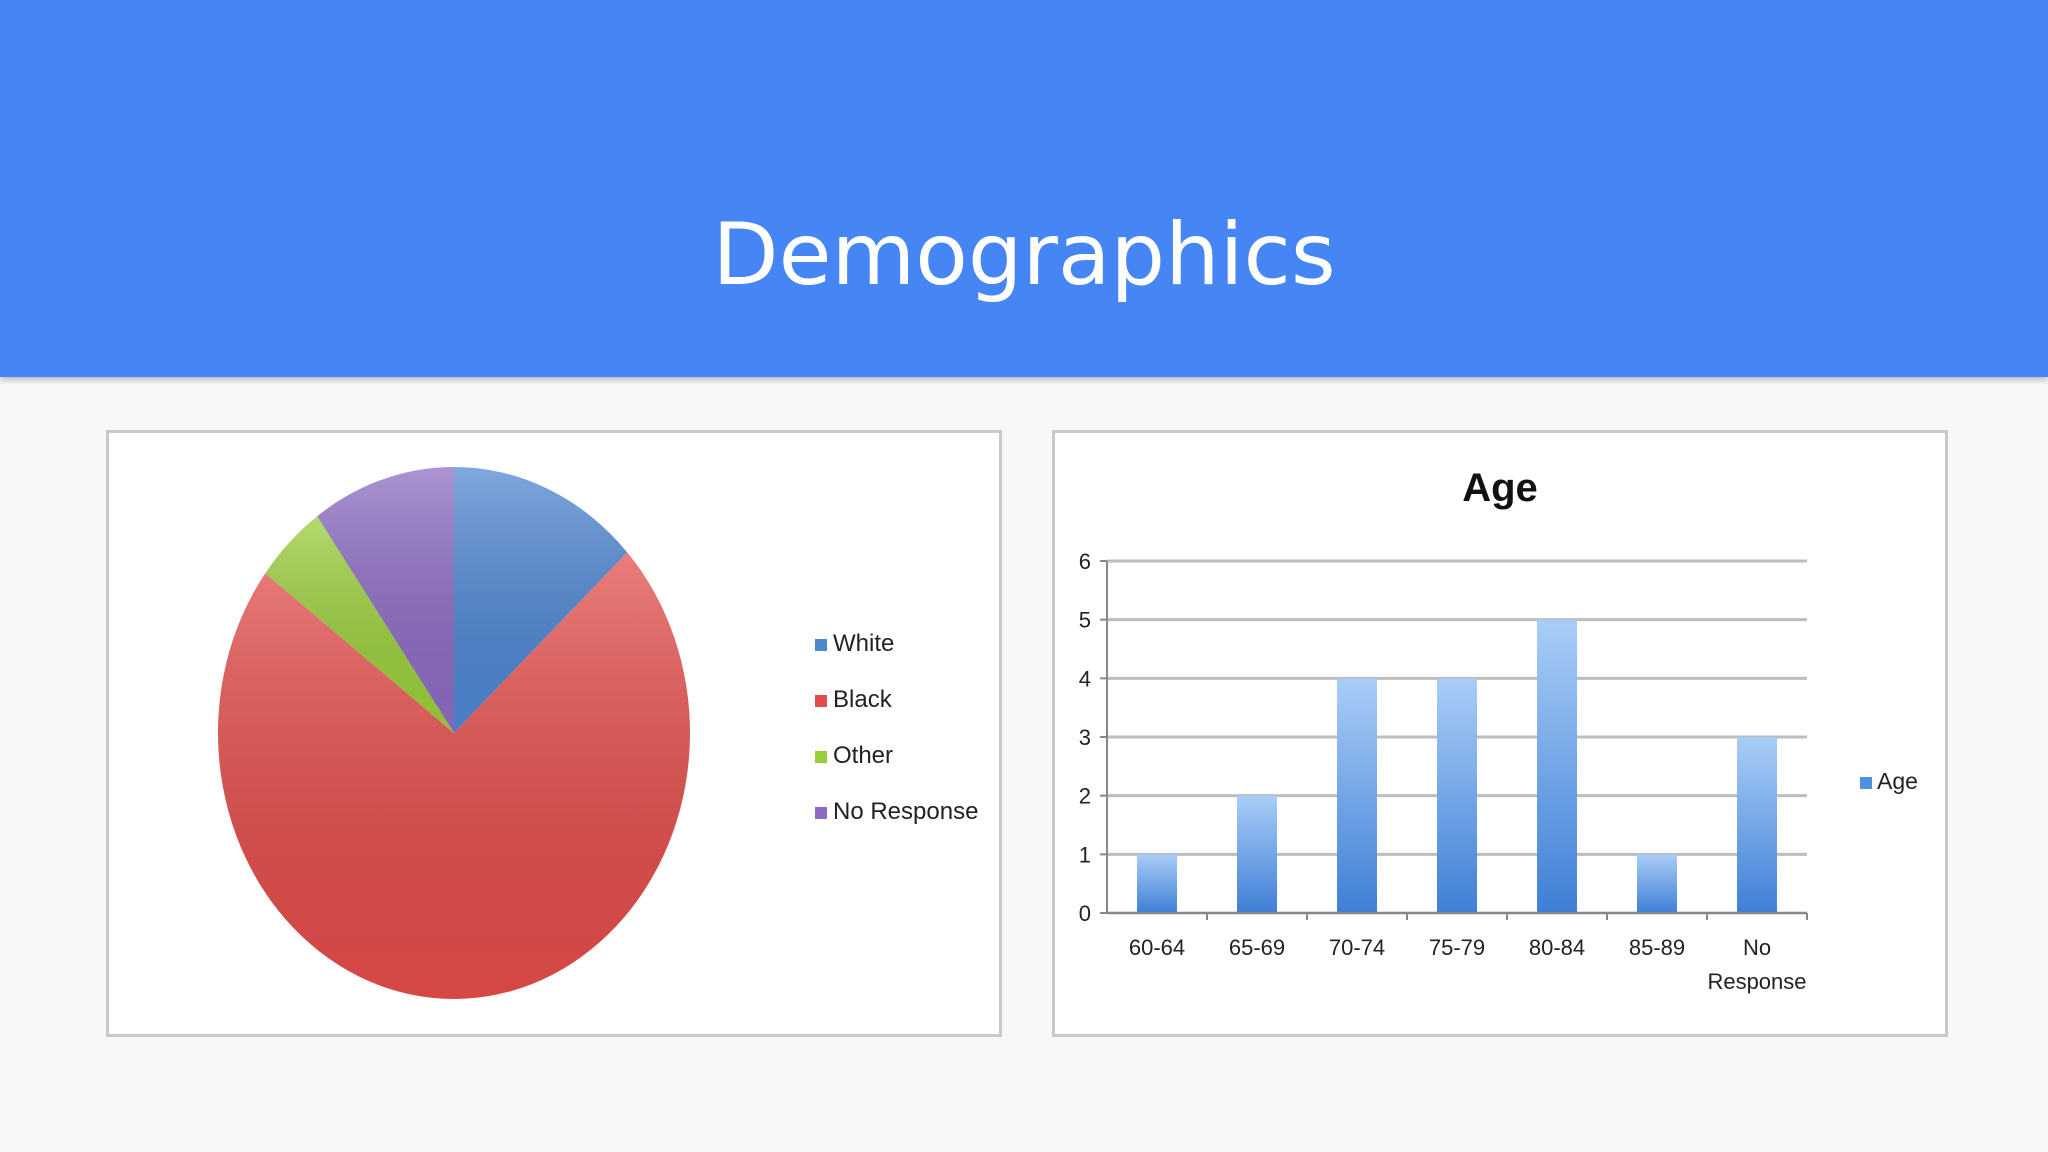  Describe the element at coordinates (1085, 561) in the screenshot. I see `y-tick-label: 6` at that location.